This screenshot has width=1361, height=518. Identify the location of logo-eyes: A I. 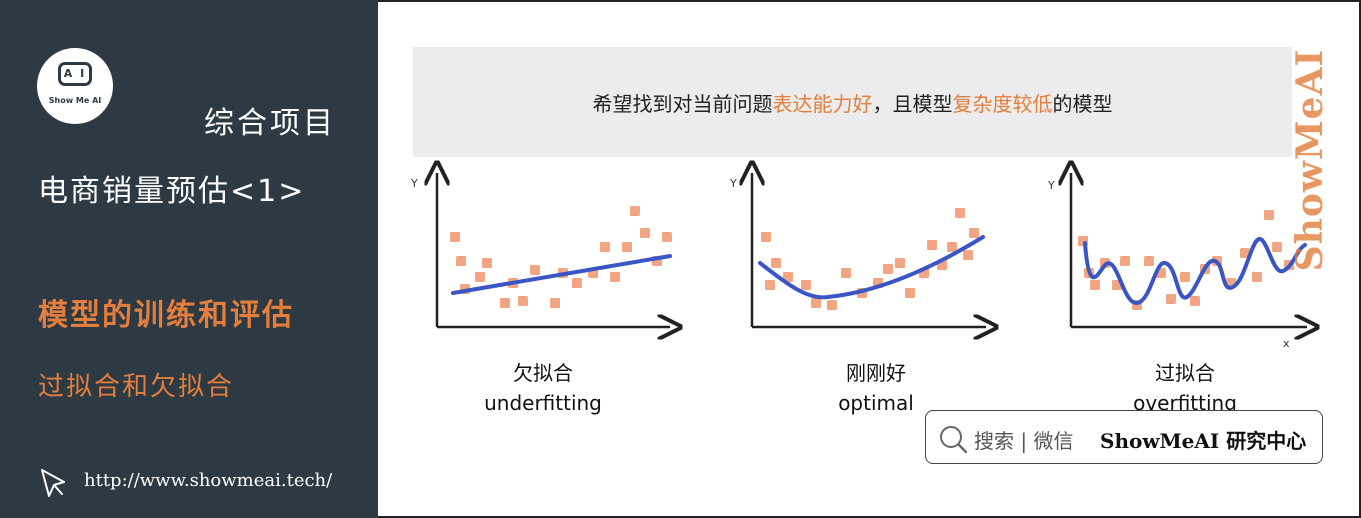
(75, 73).